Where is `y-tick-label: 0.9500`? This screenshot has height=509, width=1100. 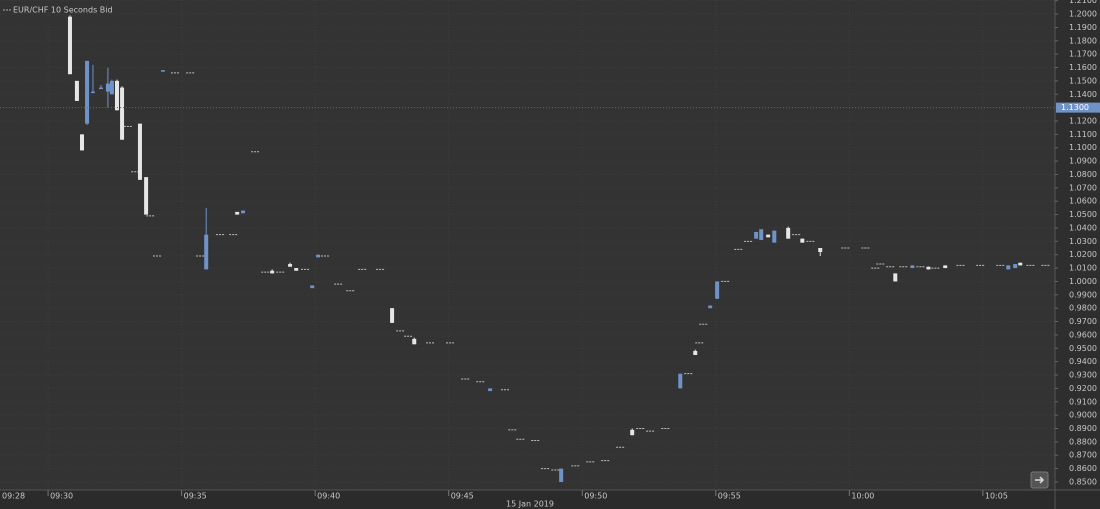
y-tick-label: 0.9500 is located at coordinates (1083, 348).